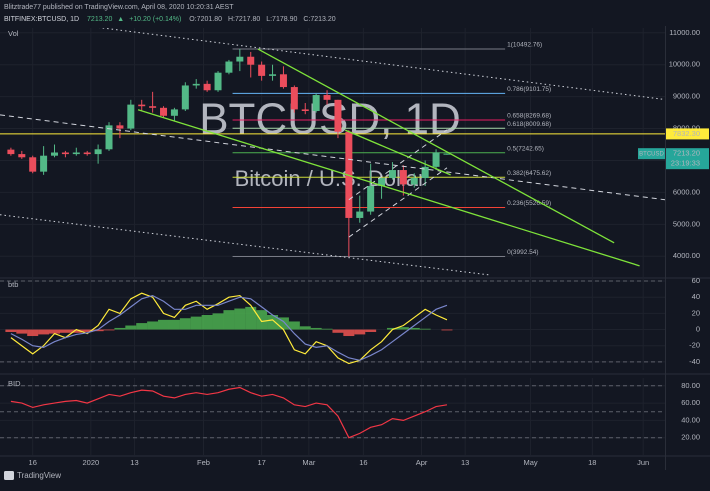 The width and height of the screenshot is (710, 491). I want to click on y-tick-label: 10000.00, so click(684, 64).